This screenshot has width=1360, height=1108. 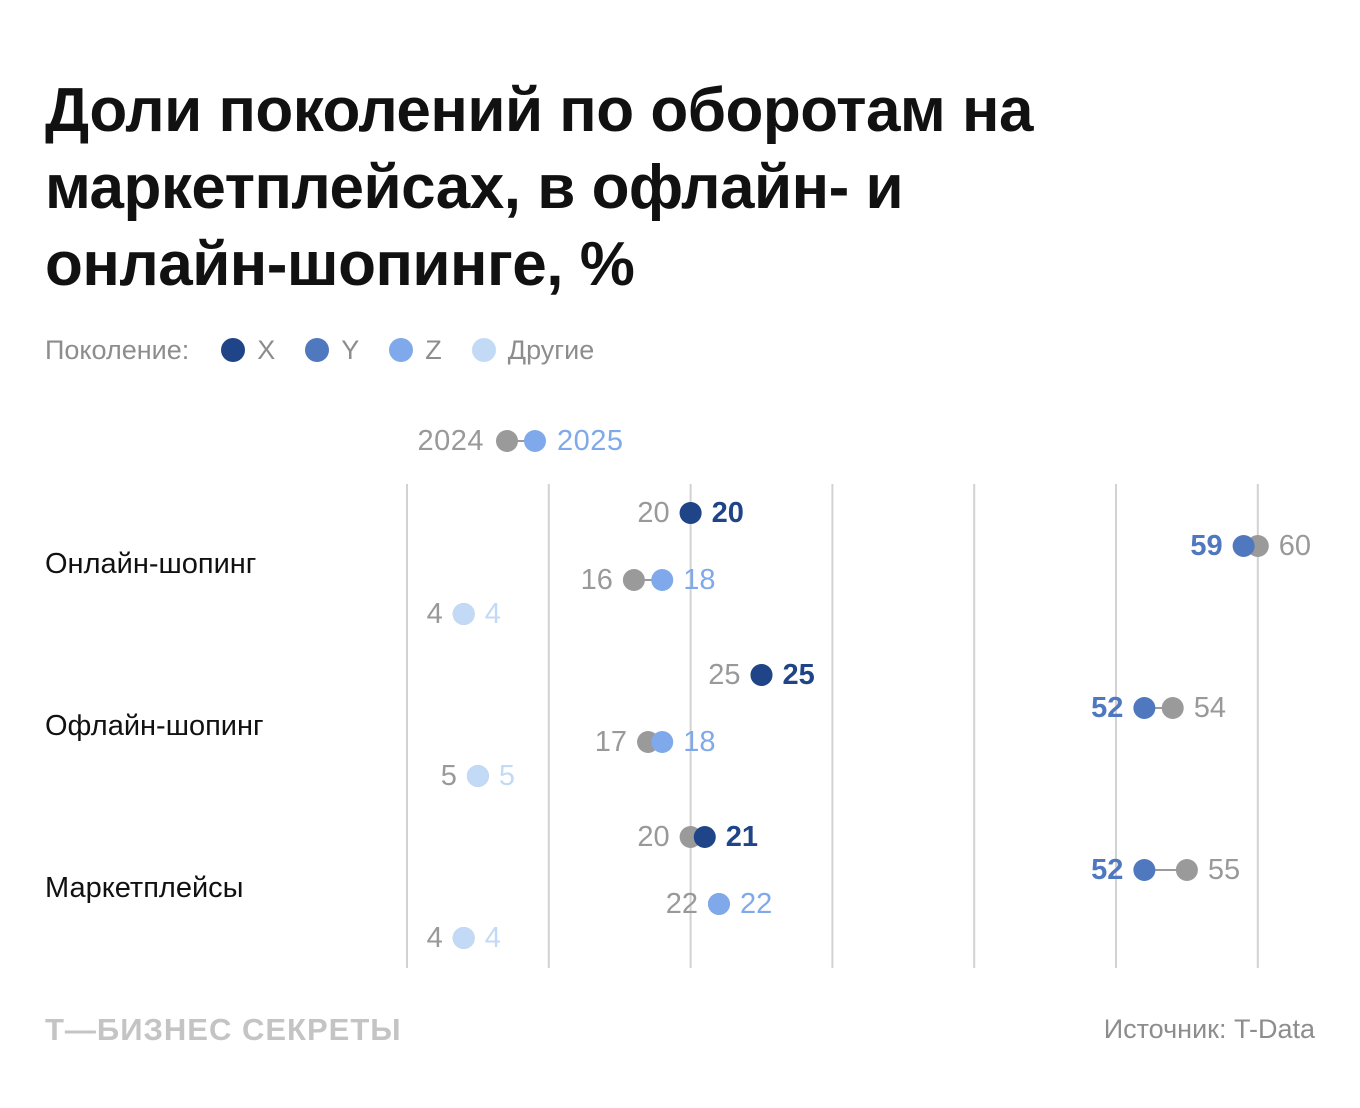 I want to click on category-label-online: Онлайн-шопинг, so click(x=150, y=564).